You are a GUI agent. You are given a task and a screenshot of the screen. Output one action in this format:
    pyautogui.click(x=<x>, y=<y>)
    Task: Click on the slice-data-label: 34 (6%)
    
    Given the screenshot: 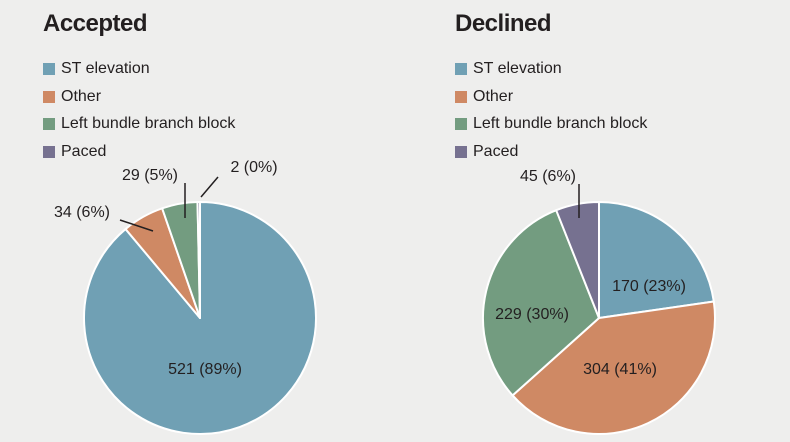 What is the action you would take?
    pyautogui.click(x=82, y=212)
    